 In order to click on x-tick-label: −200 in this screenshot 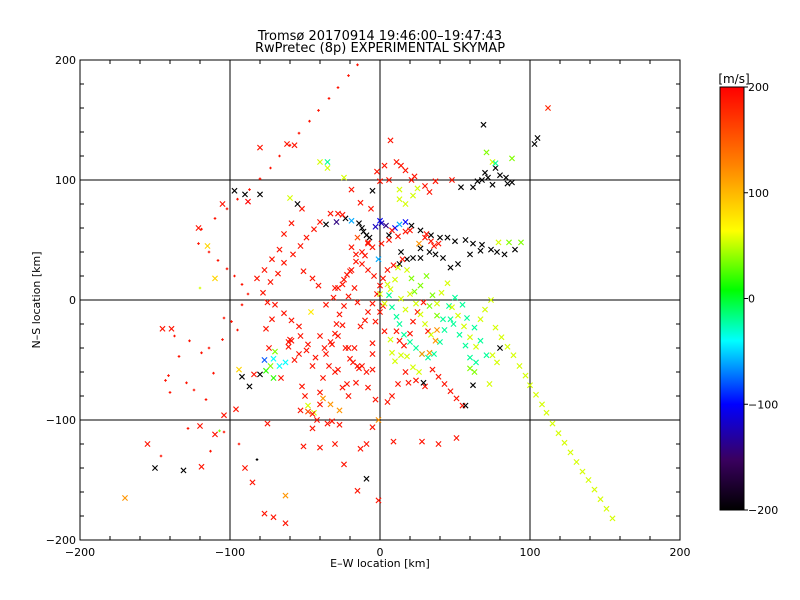, I will do `click(80, 552)`.